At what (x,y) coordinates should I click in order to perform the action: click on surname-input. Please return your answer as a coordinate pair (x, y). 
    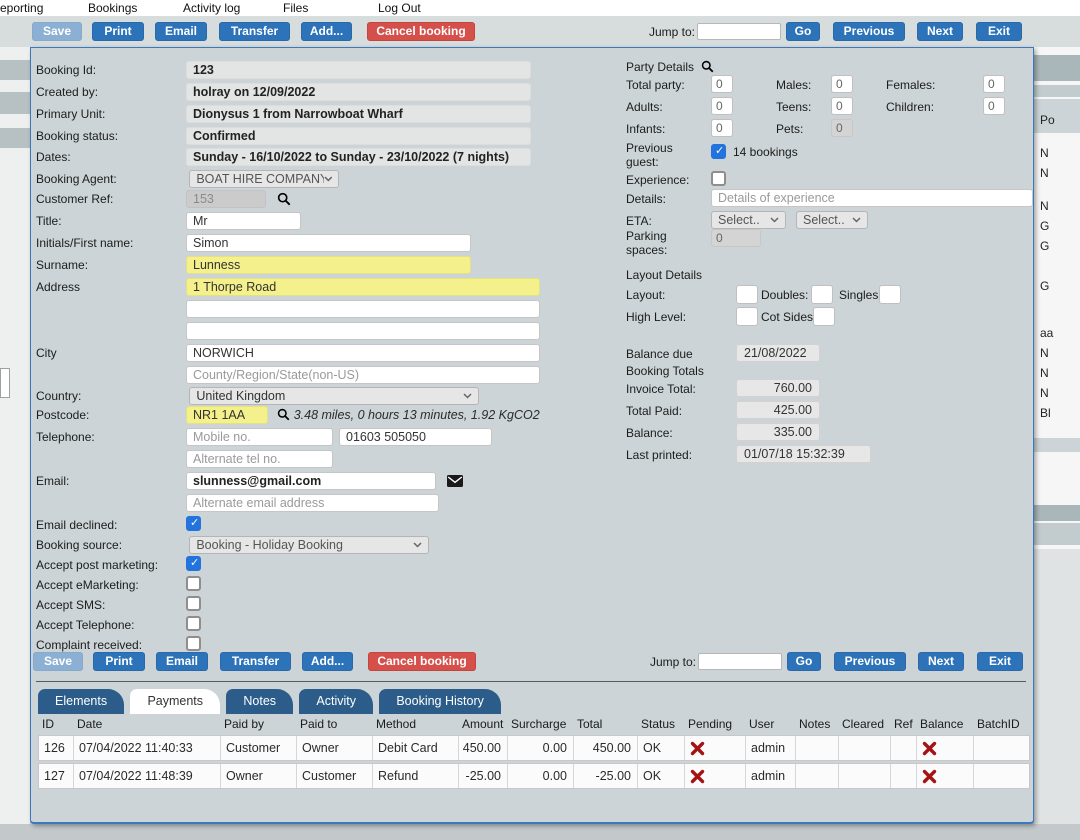
    Looking at the image, I should click on (328, 265).